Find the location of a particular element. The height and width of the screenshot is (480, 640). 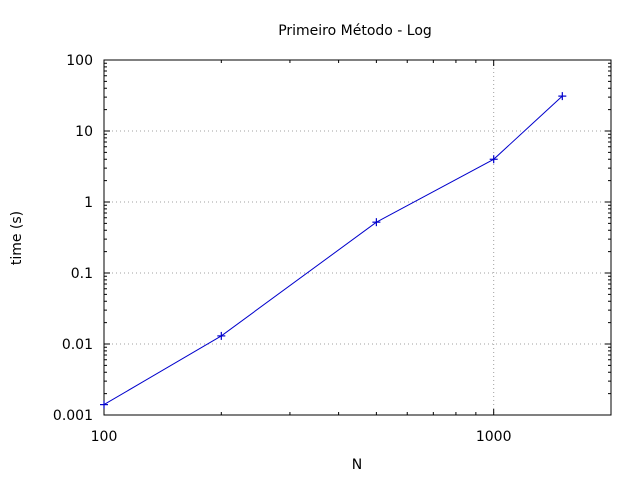

y-tick-label: 10 is located at coordinates (84, 132).